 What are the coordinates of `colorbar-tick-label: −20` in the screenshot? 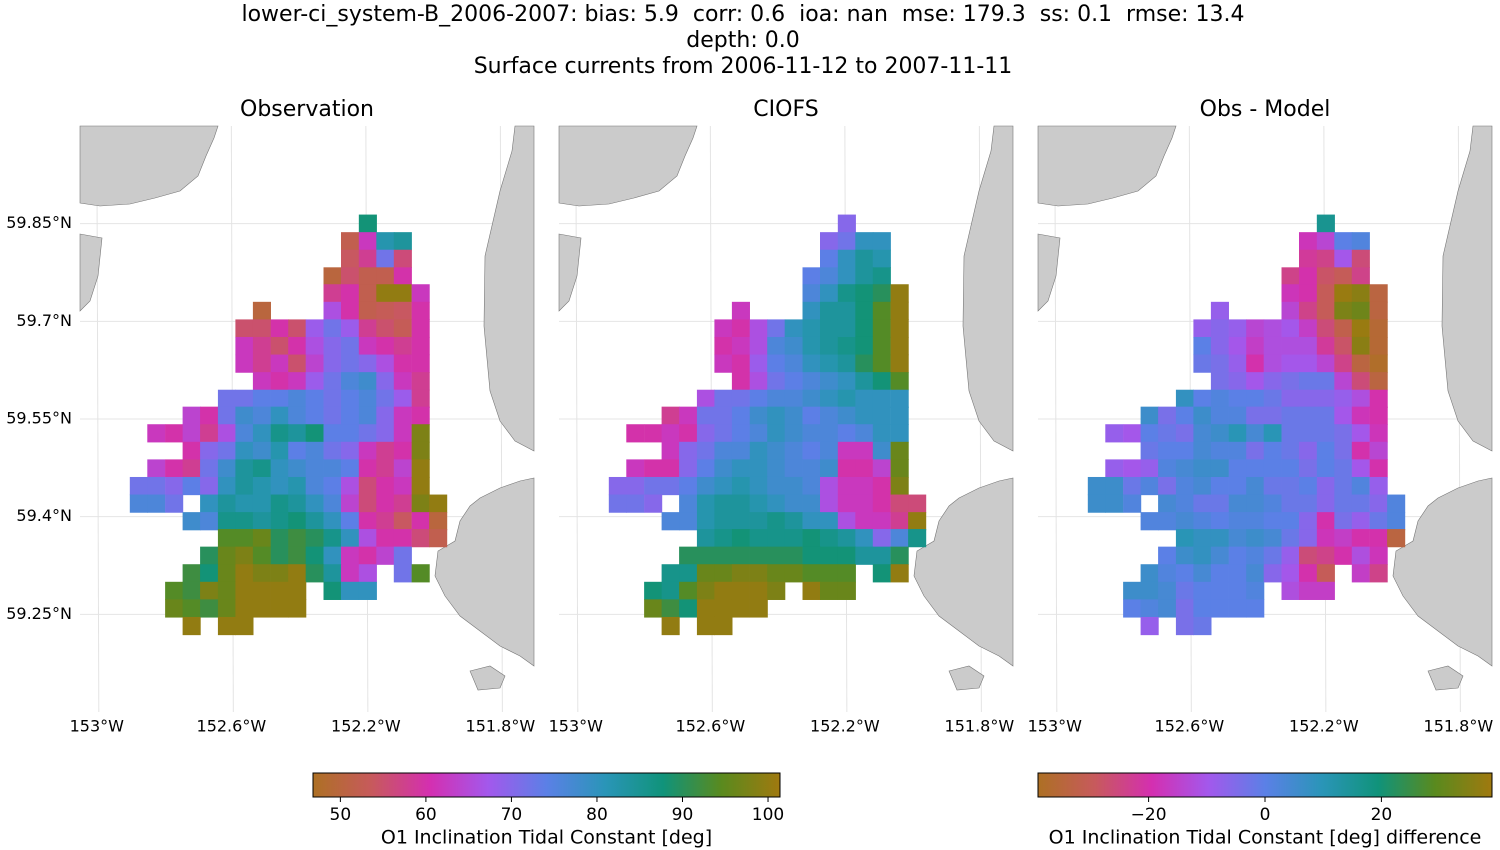 It's located at (1149, 815).